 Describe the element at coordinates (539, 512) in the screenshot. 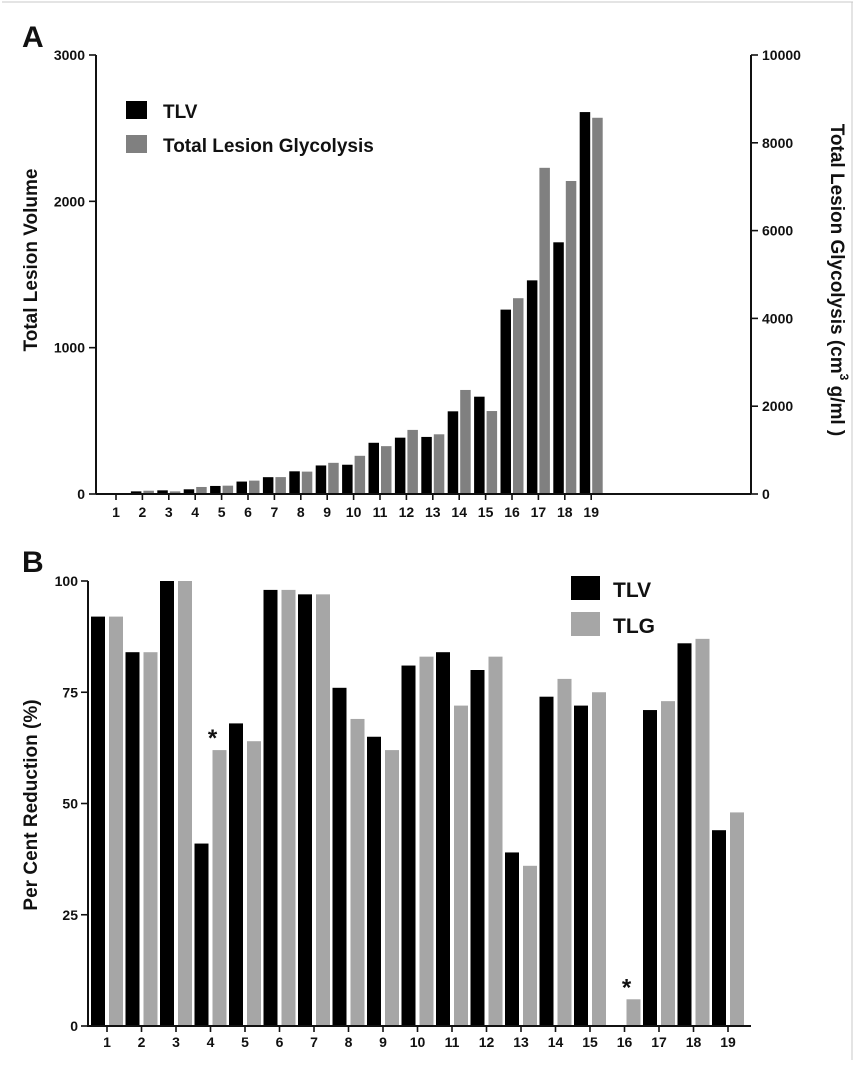

I see `panel-a-x-tick-label: 17` at that location.